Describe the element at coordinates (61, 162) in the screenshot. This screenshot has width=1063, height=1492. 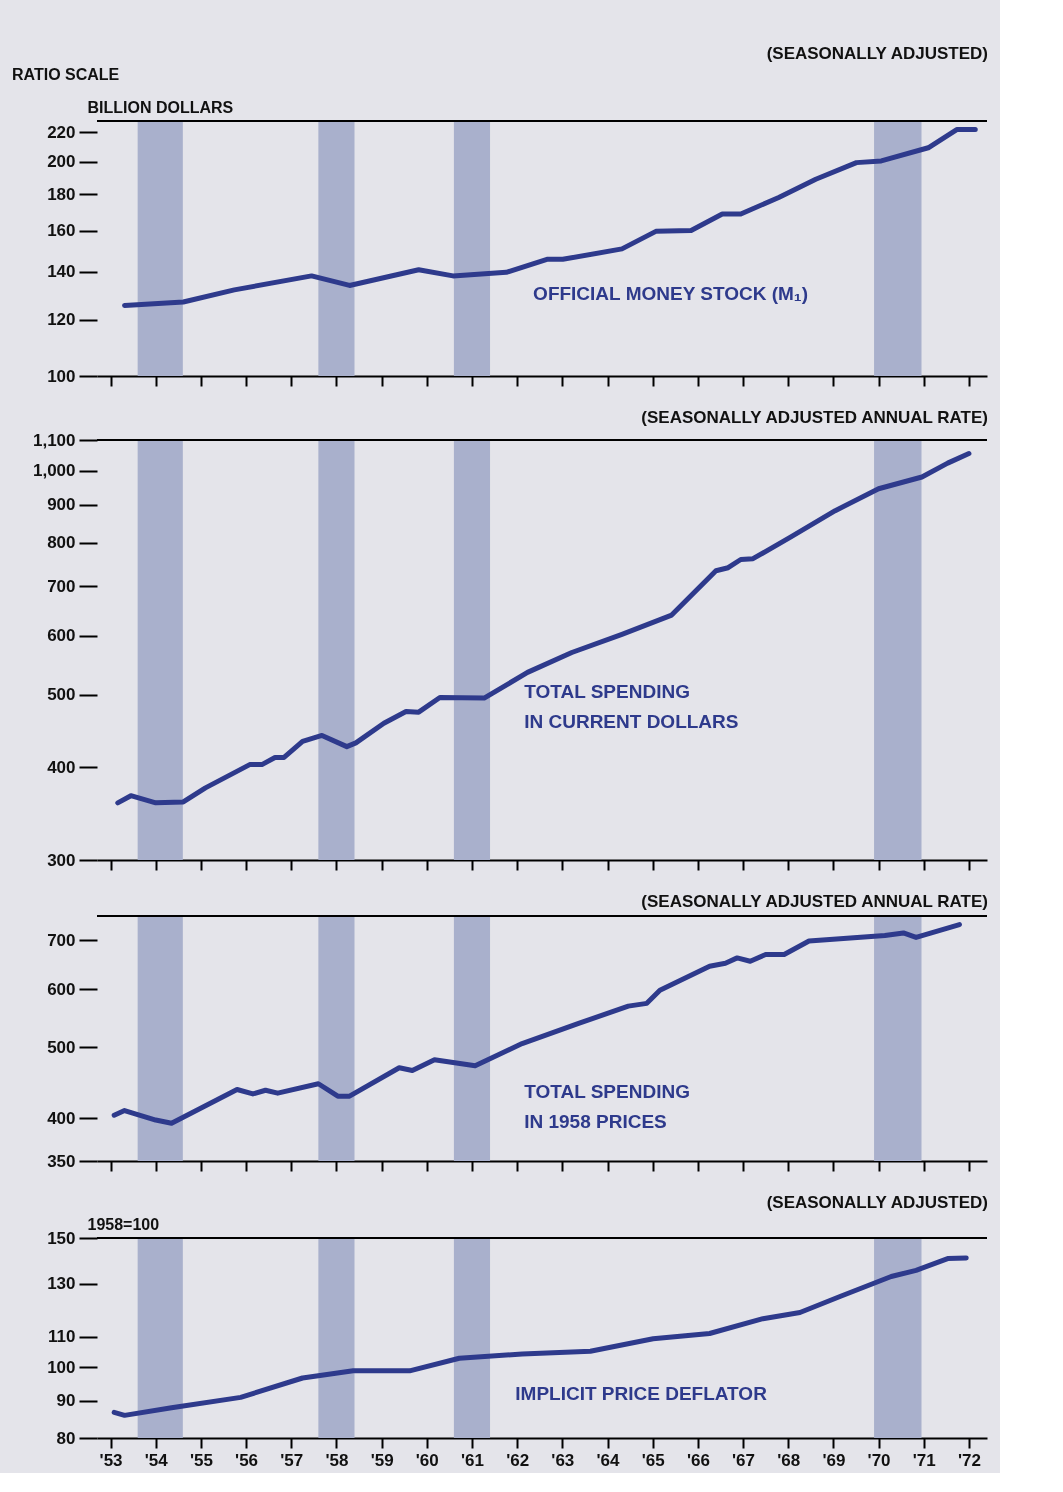
I see `y-tick-label: 200` at that location.